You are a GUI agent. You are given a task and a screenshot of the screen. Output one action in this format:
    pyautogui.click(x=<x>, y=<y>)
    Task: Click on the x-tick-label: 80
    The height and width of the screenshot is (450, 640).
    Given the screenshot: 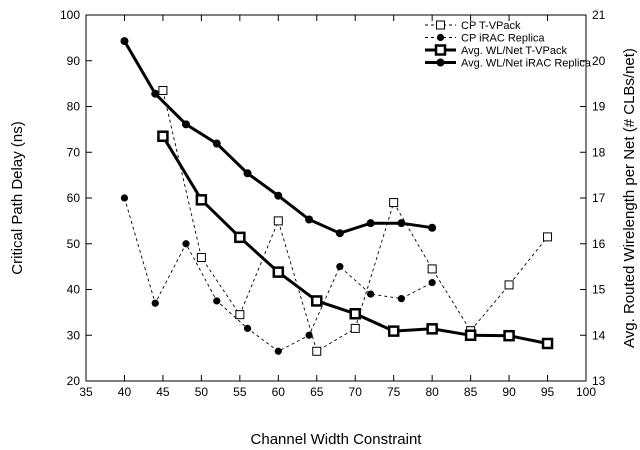 What is the action you would take?
    pyautogui.click(x=432, y=392)
    